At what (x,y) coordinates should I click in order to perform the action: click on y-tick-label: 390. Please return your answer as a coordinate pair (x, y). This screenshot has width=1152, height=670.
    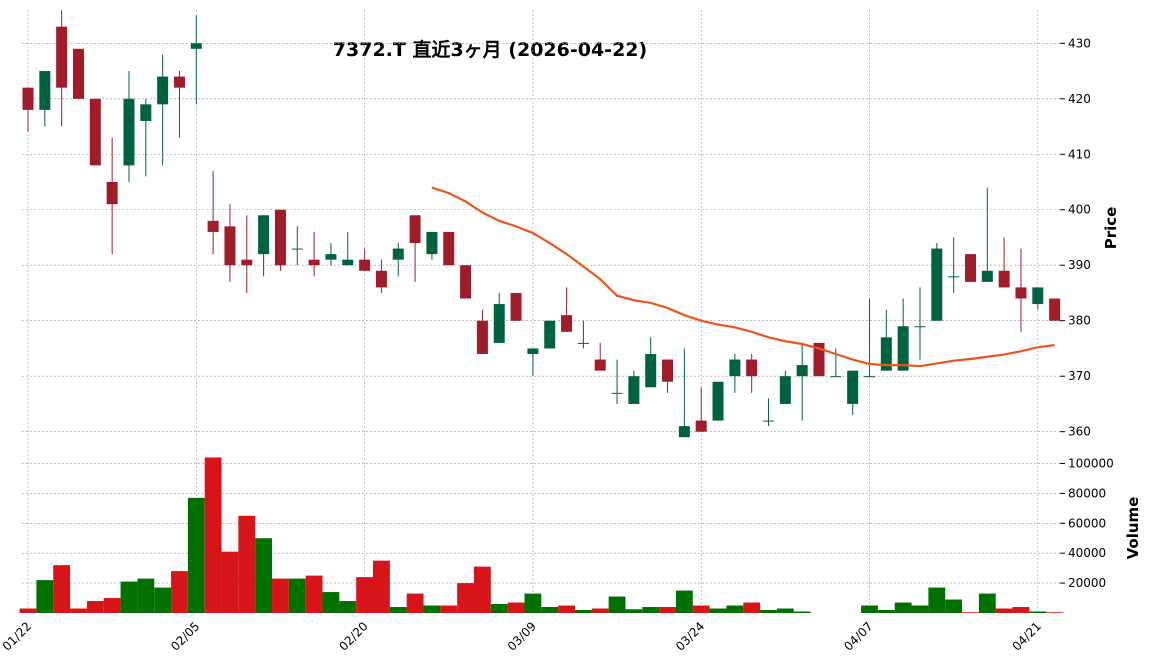
    Looking at the image, I should click on (1079, 265).